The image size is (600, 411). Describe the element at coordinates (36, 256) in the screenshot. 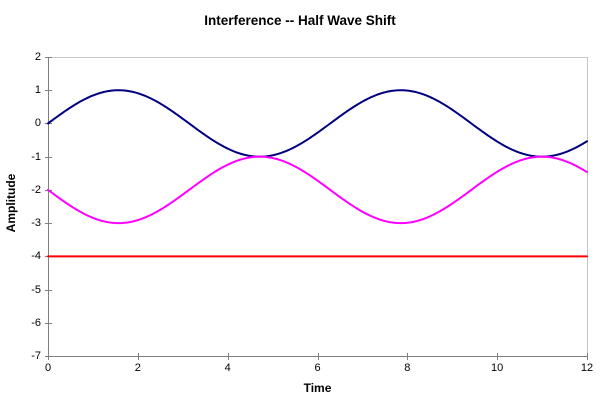

I see `y-tick-label: -4` at that location.